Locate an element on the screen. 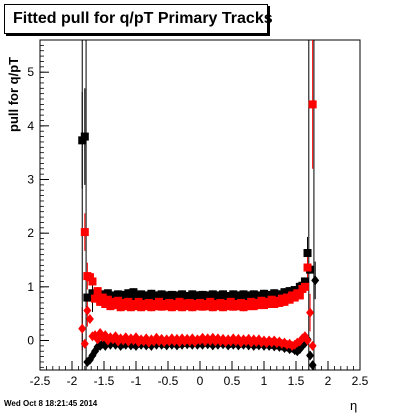  x-tick-label: 0 is located at coordinates (200, 381).